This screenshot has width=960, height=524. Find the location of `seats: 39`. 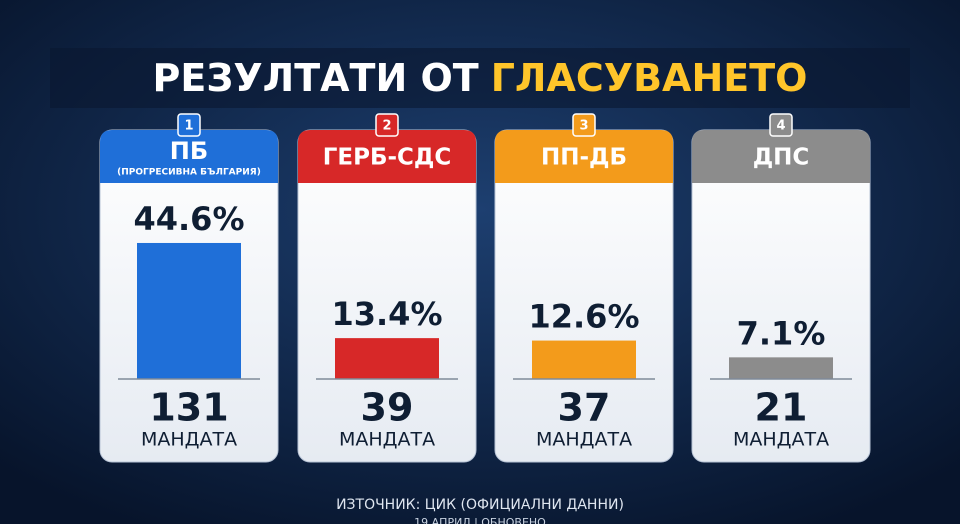

seats: 39 is located at coordinates (387, 408).